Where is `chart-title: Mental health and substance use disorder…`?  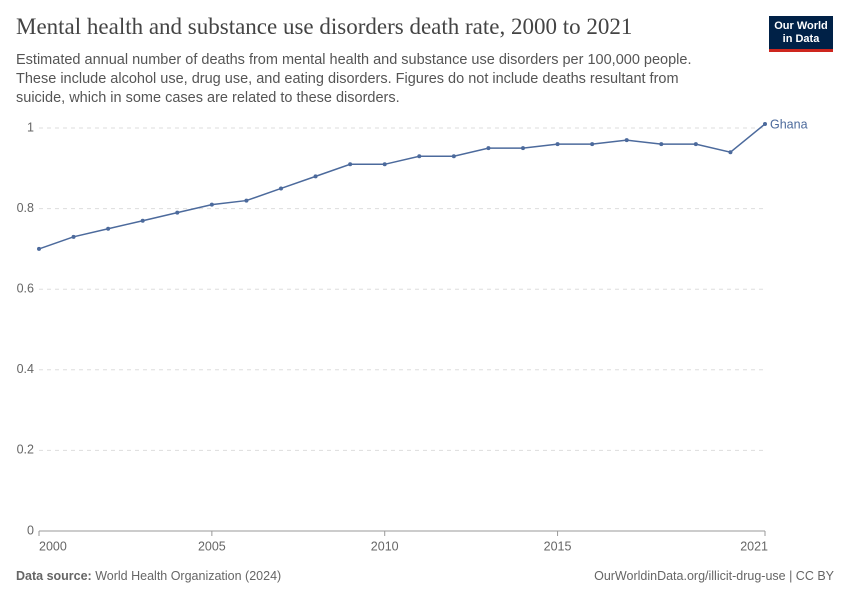 chart-title: Mental health and substance use disorder… is located at coordinates (324, 26).